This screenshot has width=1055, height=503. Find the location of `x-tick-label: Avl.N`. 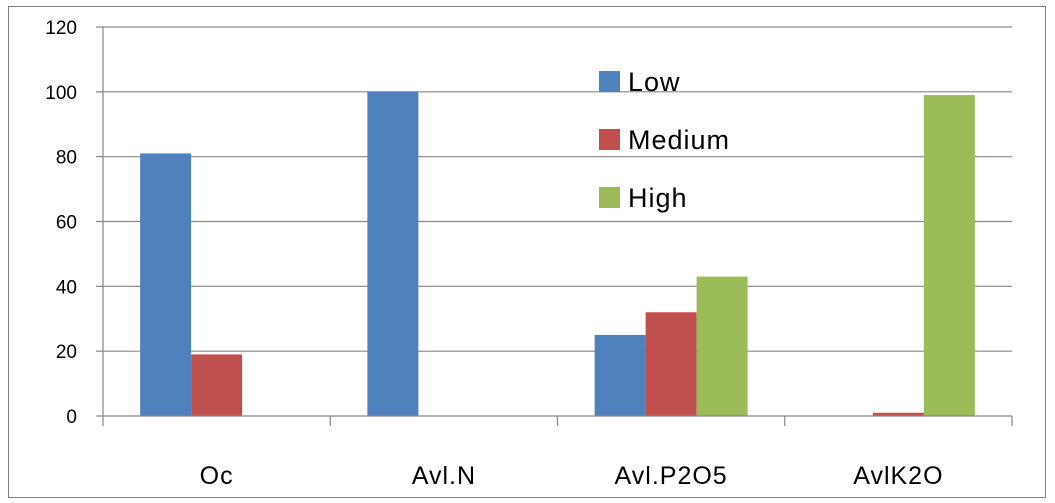

x-tick-label: Avl.N is located at coordinates (444, 476).